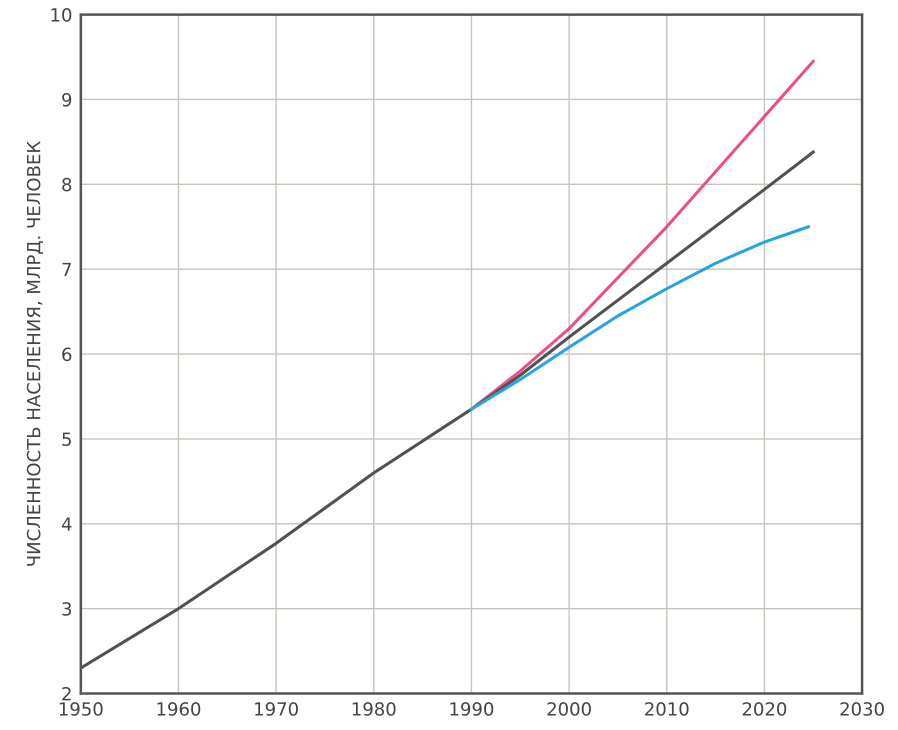 The image size is (898, 730). Describe the element at coordinates (35, 353) in the screenshot. I see `y-axis-title: ЧИСЛЕННОСТЬ НАСЕЛЕНИЯ, МЛРД. ЧЕЛОВЕК` at that location.